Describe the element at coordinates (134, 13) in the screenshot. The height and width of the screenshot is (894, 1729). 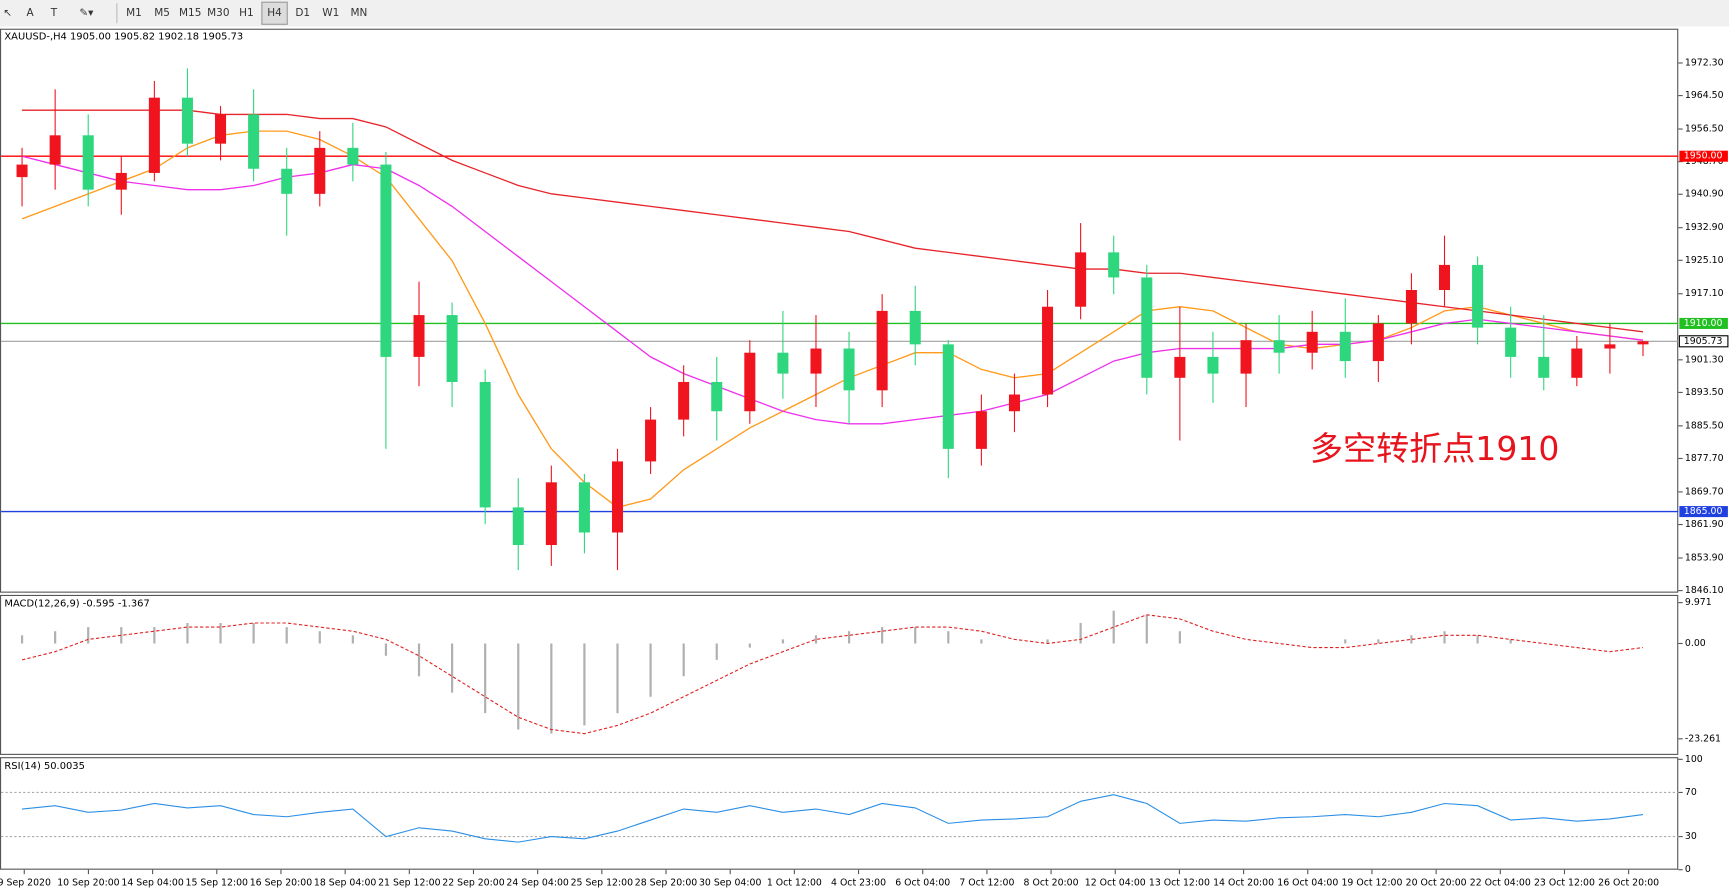
I see `timeframe-label: M1` at that location.